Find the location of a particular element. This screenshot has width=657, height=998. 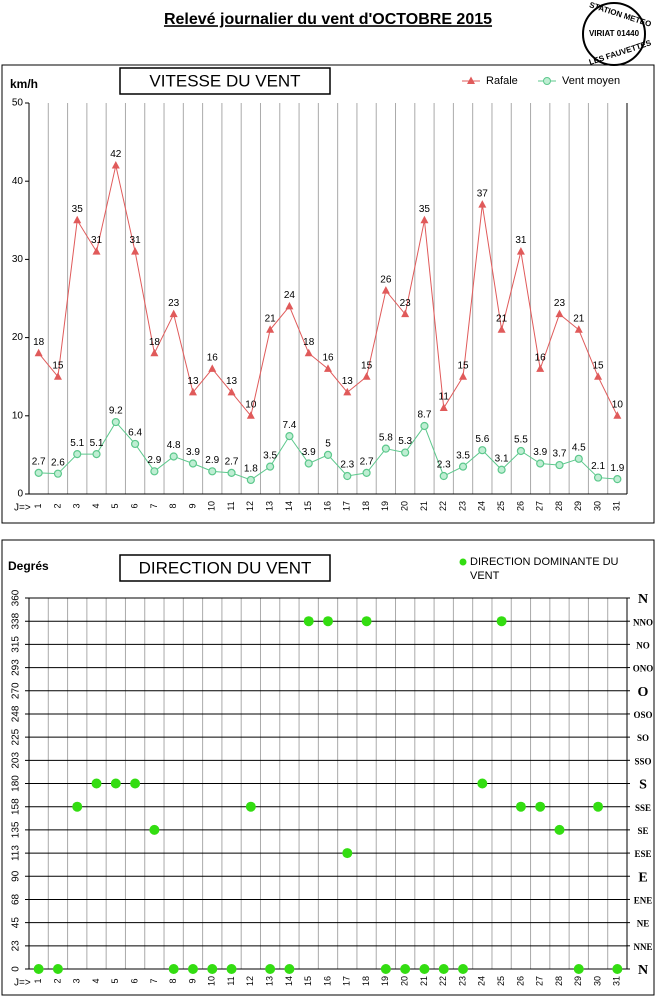

x-tick-label: 11 is located at coordinates (231, 980).